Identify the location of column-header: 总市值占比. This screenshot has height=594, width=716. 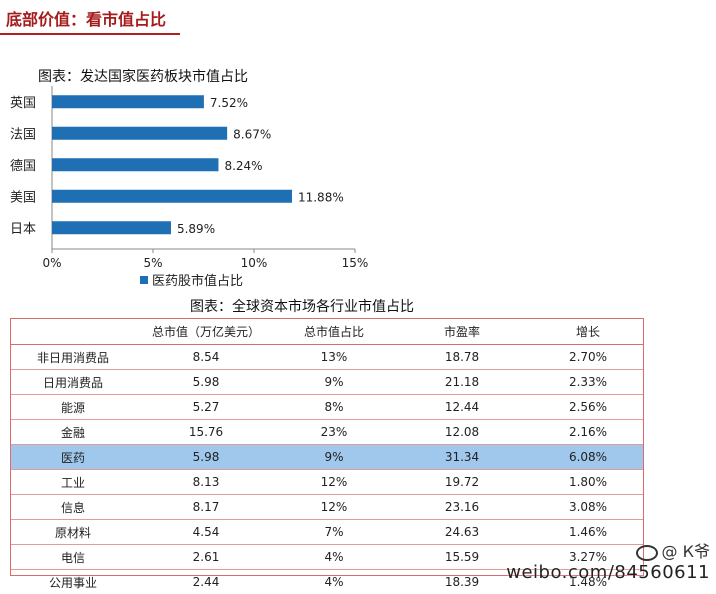
(334, 331).